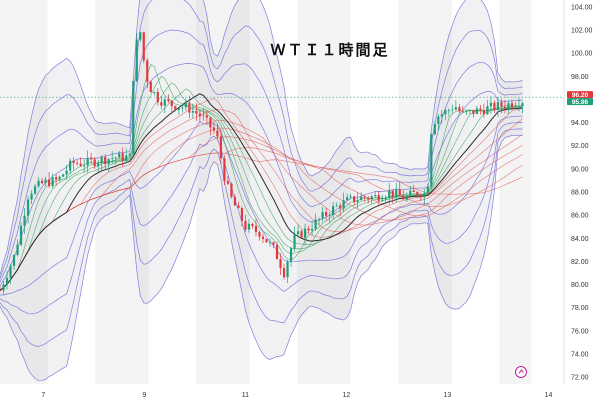 The height and width of the screenshot is (410, 600). I want to click on price-badge-lower, so click(580, 102).